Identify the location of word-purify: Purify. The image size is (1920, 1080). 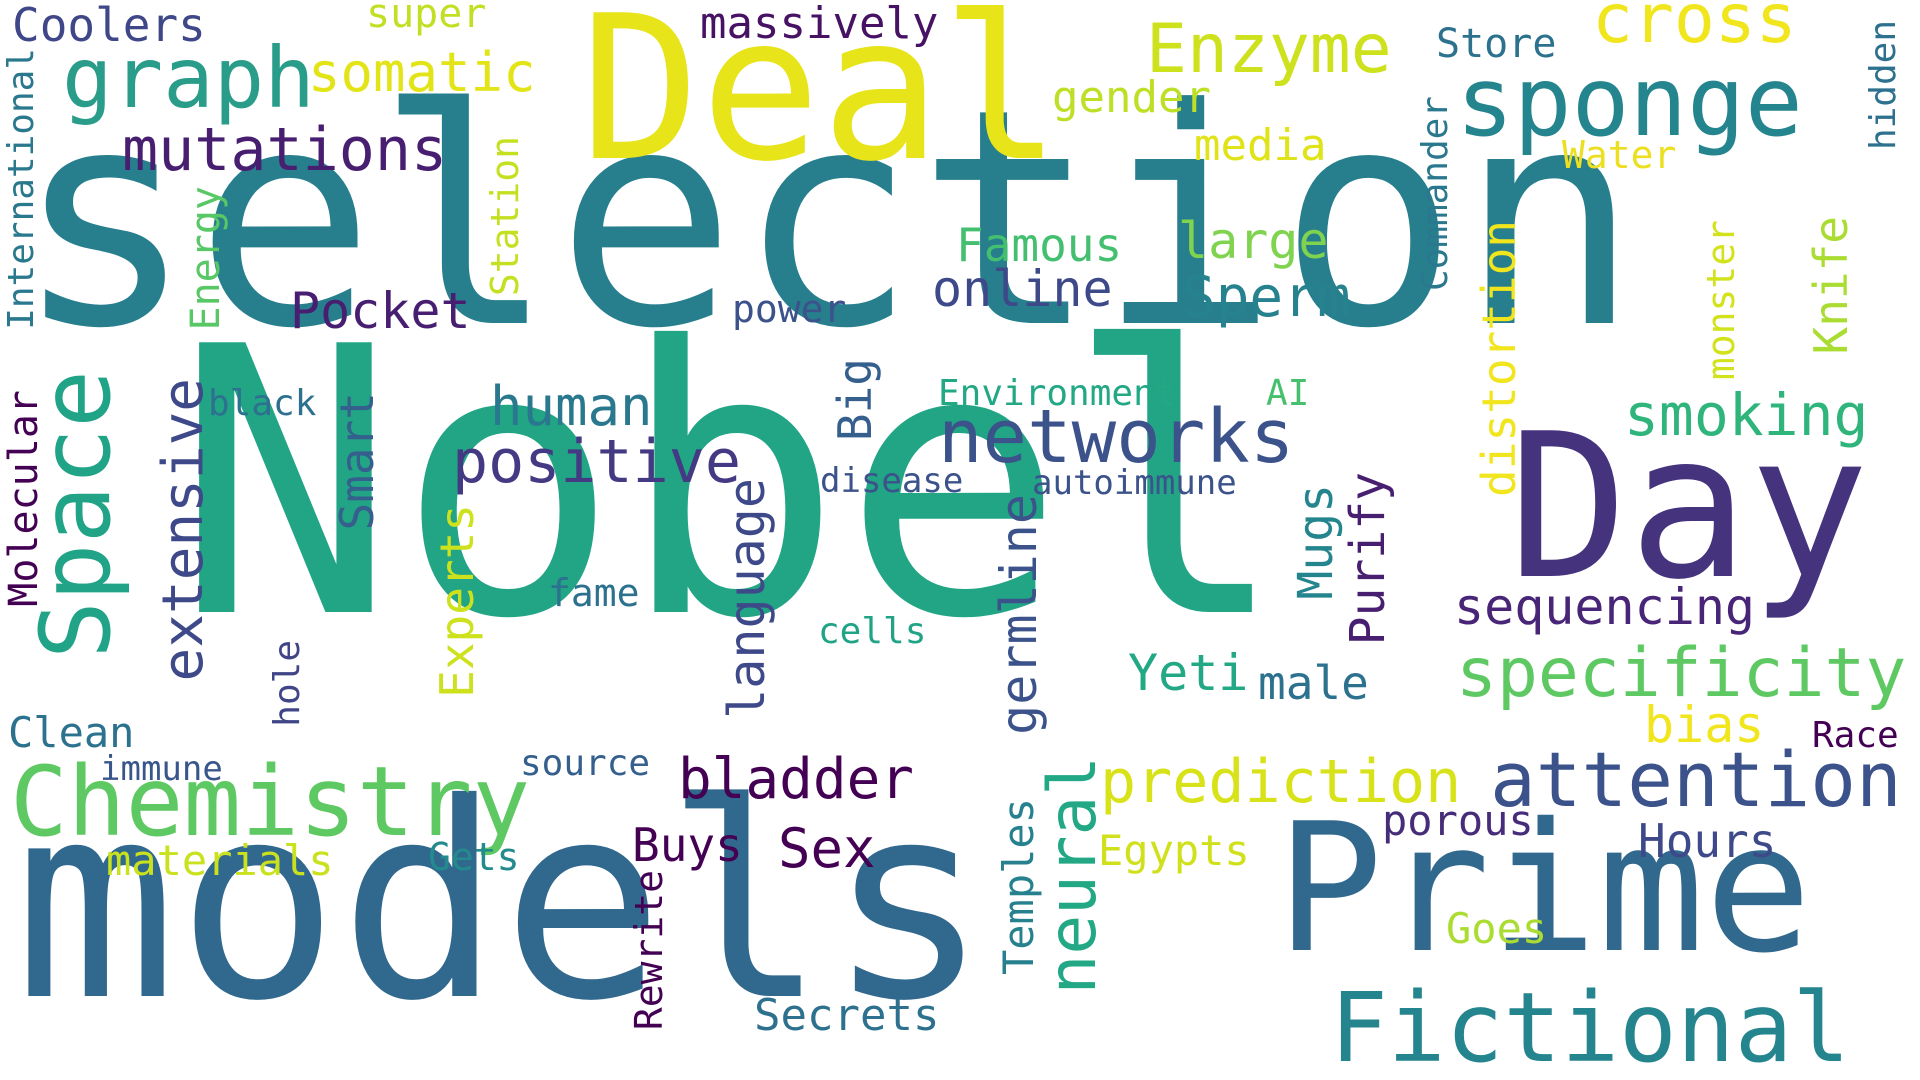
(1368, 559).